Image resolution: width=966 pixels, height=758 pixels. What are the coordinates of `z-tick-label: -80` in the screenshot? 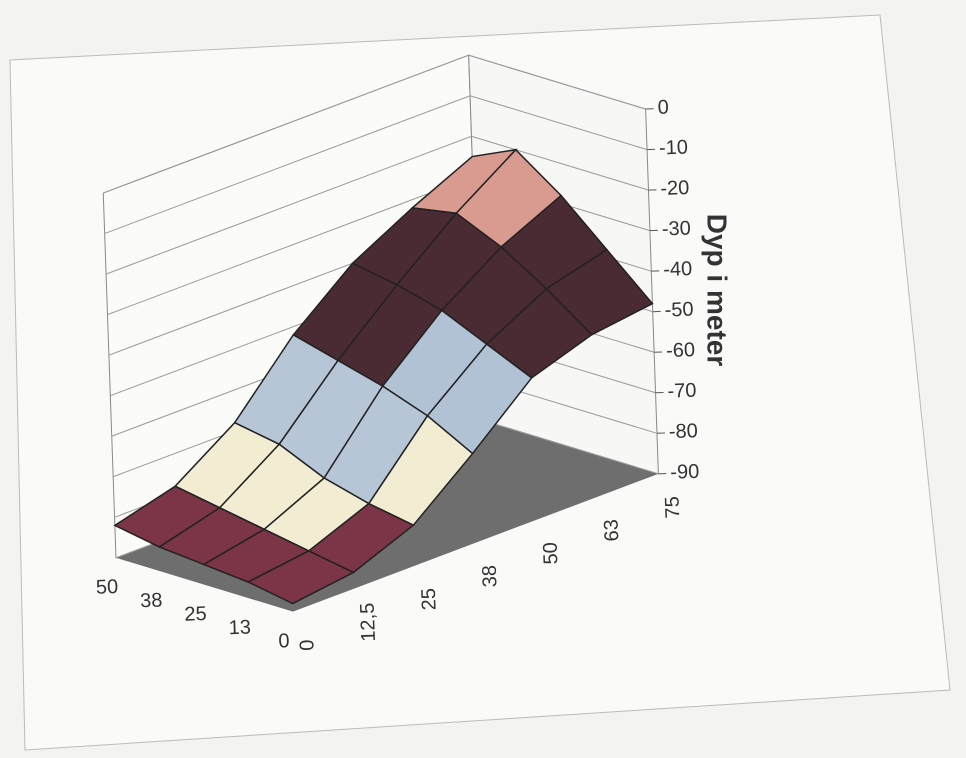 It's located at (684, 431).